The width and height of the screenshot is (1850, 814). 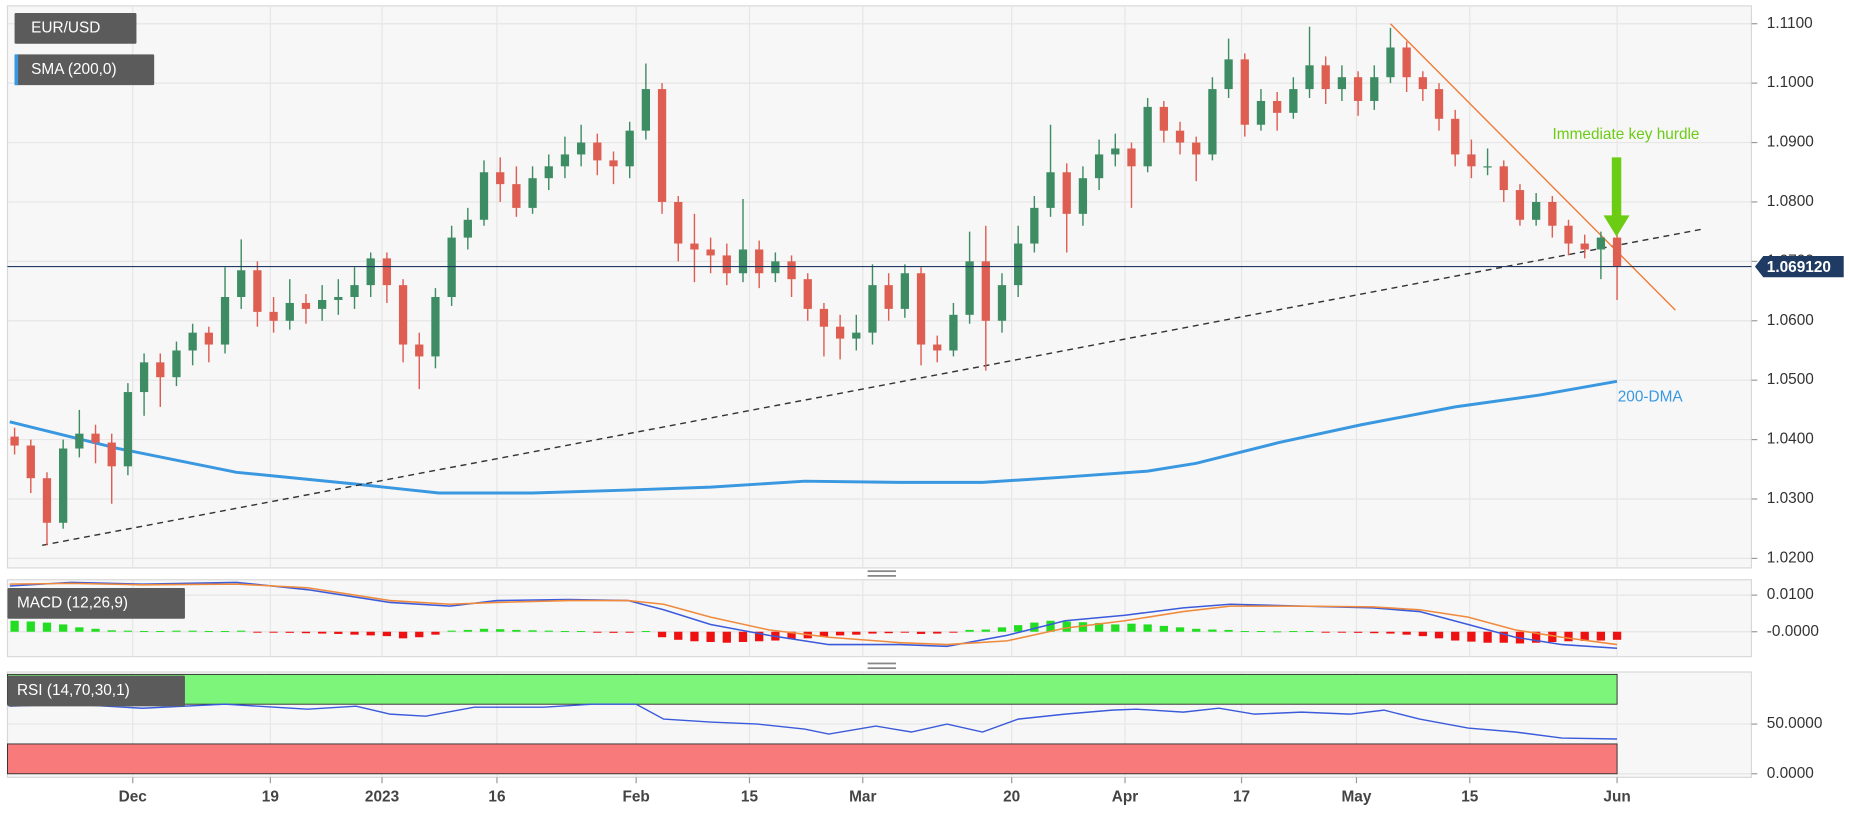 I want to click on band, so click(x=812, y=689).